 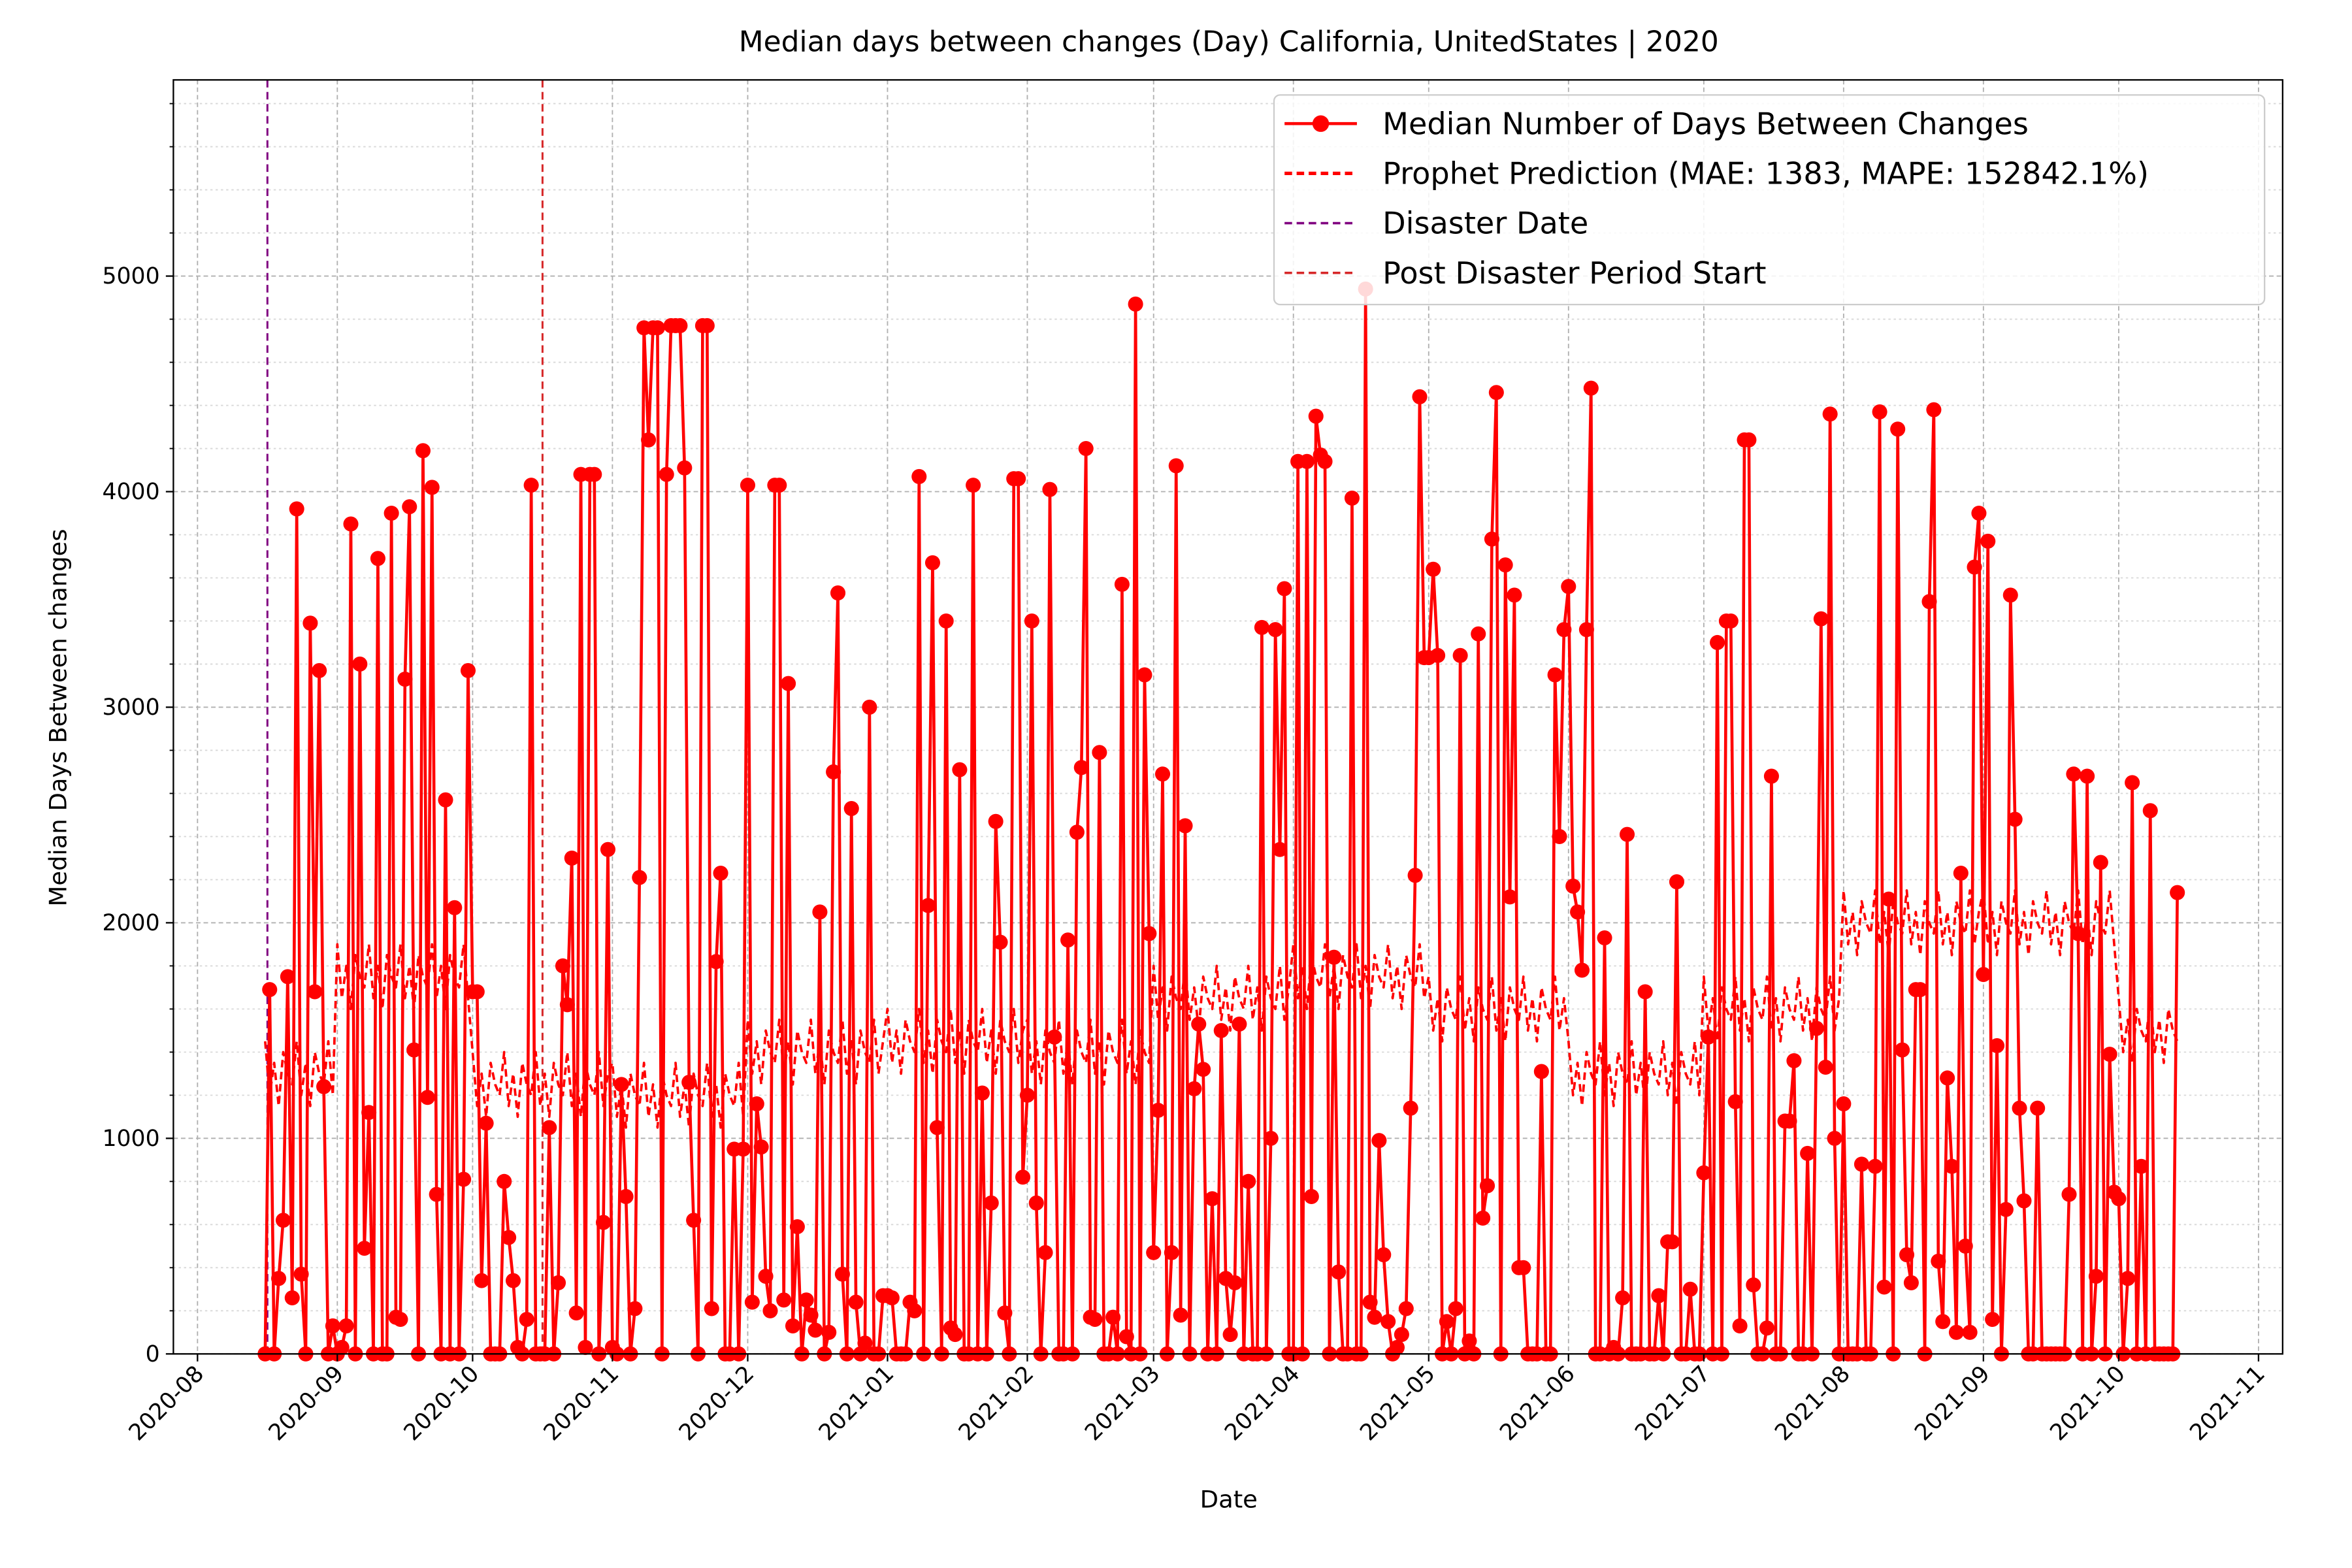 What do you see at coordinates (131, 923) in the screenshot?
I see `y-tick-label: 2000` at bounding box center [131, 923].